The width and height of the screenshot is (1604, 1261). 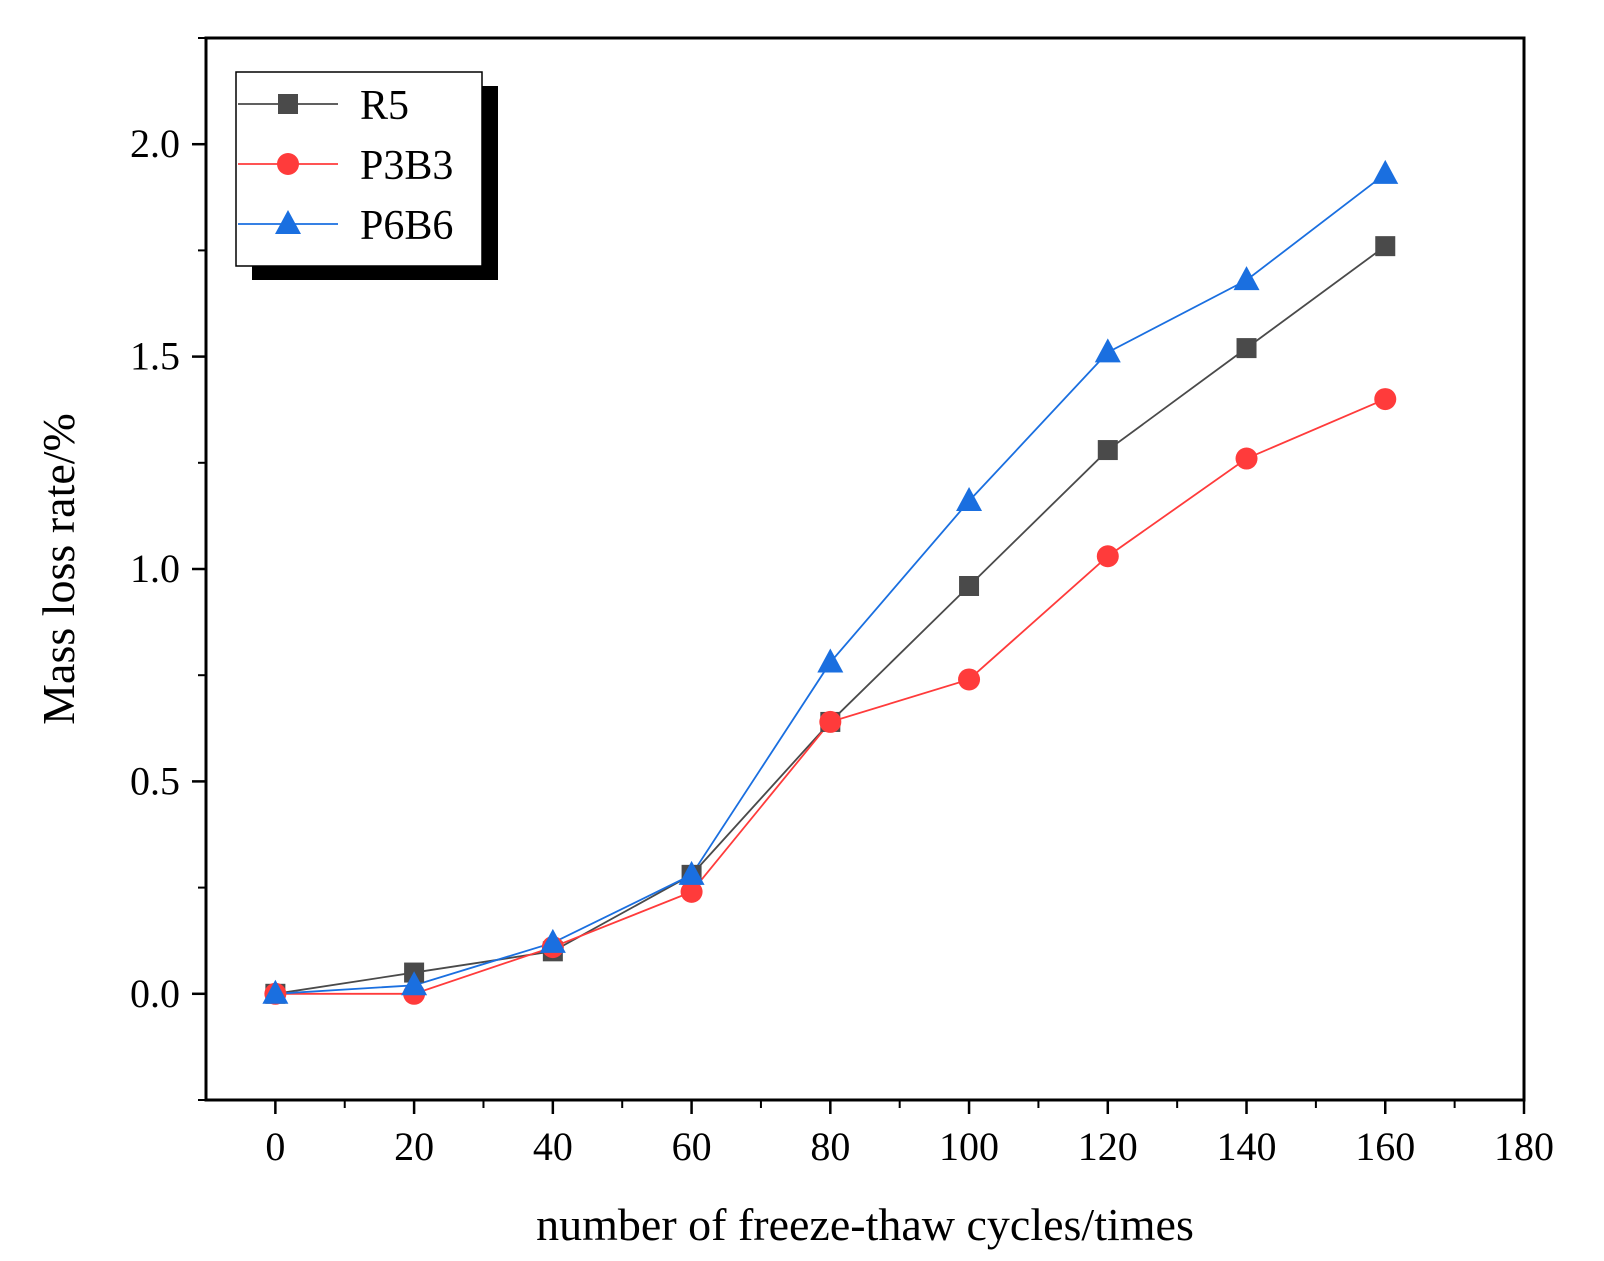 What do you see at coordinates (414, 1146) in the screenshot?
I see `x-tick-label: 20` at bounding box center [414, 1146].